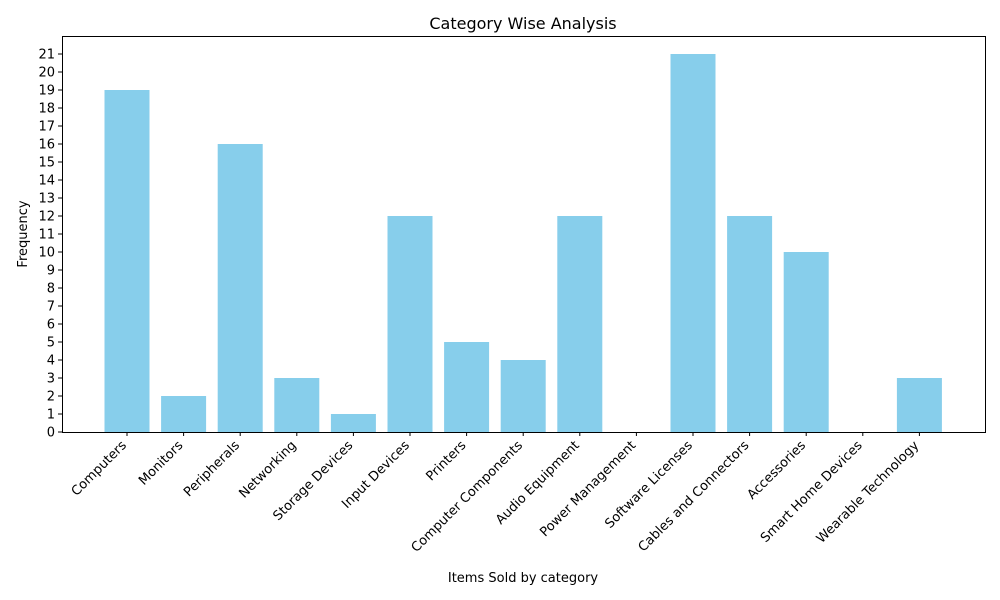  I want to click on y-tick-label: 6, so click(51, 325).